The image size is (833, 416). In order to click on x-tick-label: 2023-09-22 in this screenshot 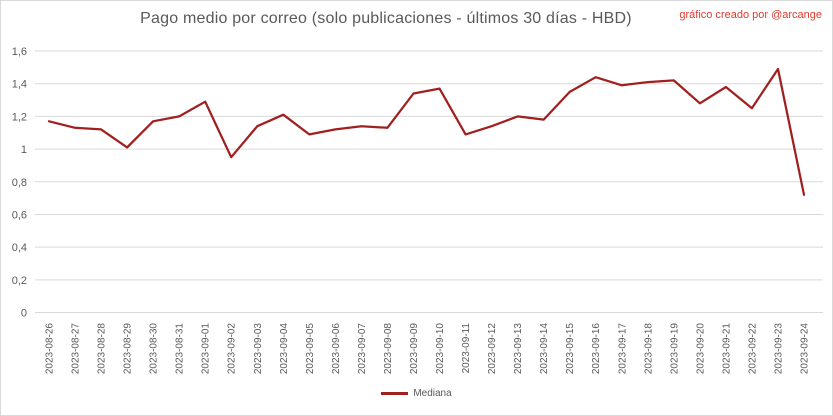, I will do `click(752, 349)`.